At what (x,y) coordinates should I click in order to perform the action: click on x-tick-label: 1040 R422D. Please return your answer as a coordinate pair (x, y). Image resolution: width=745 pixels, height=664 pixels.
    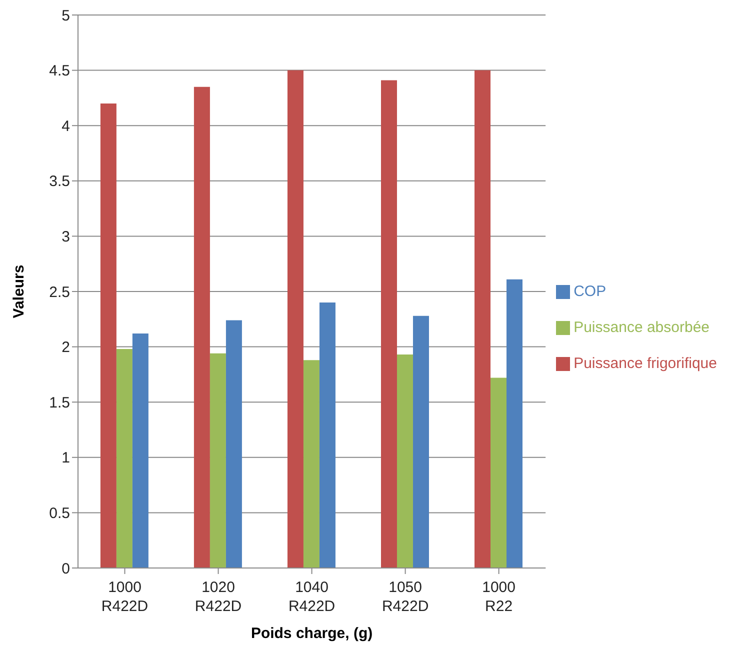
    Looking at the image, I should click on (312, 597).